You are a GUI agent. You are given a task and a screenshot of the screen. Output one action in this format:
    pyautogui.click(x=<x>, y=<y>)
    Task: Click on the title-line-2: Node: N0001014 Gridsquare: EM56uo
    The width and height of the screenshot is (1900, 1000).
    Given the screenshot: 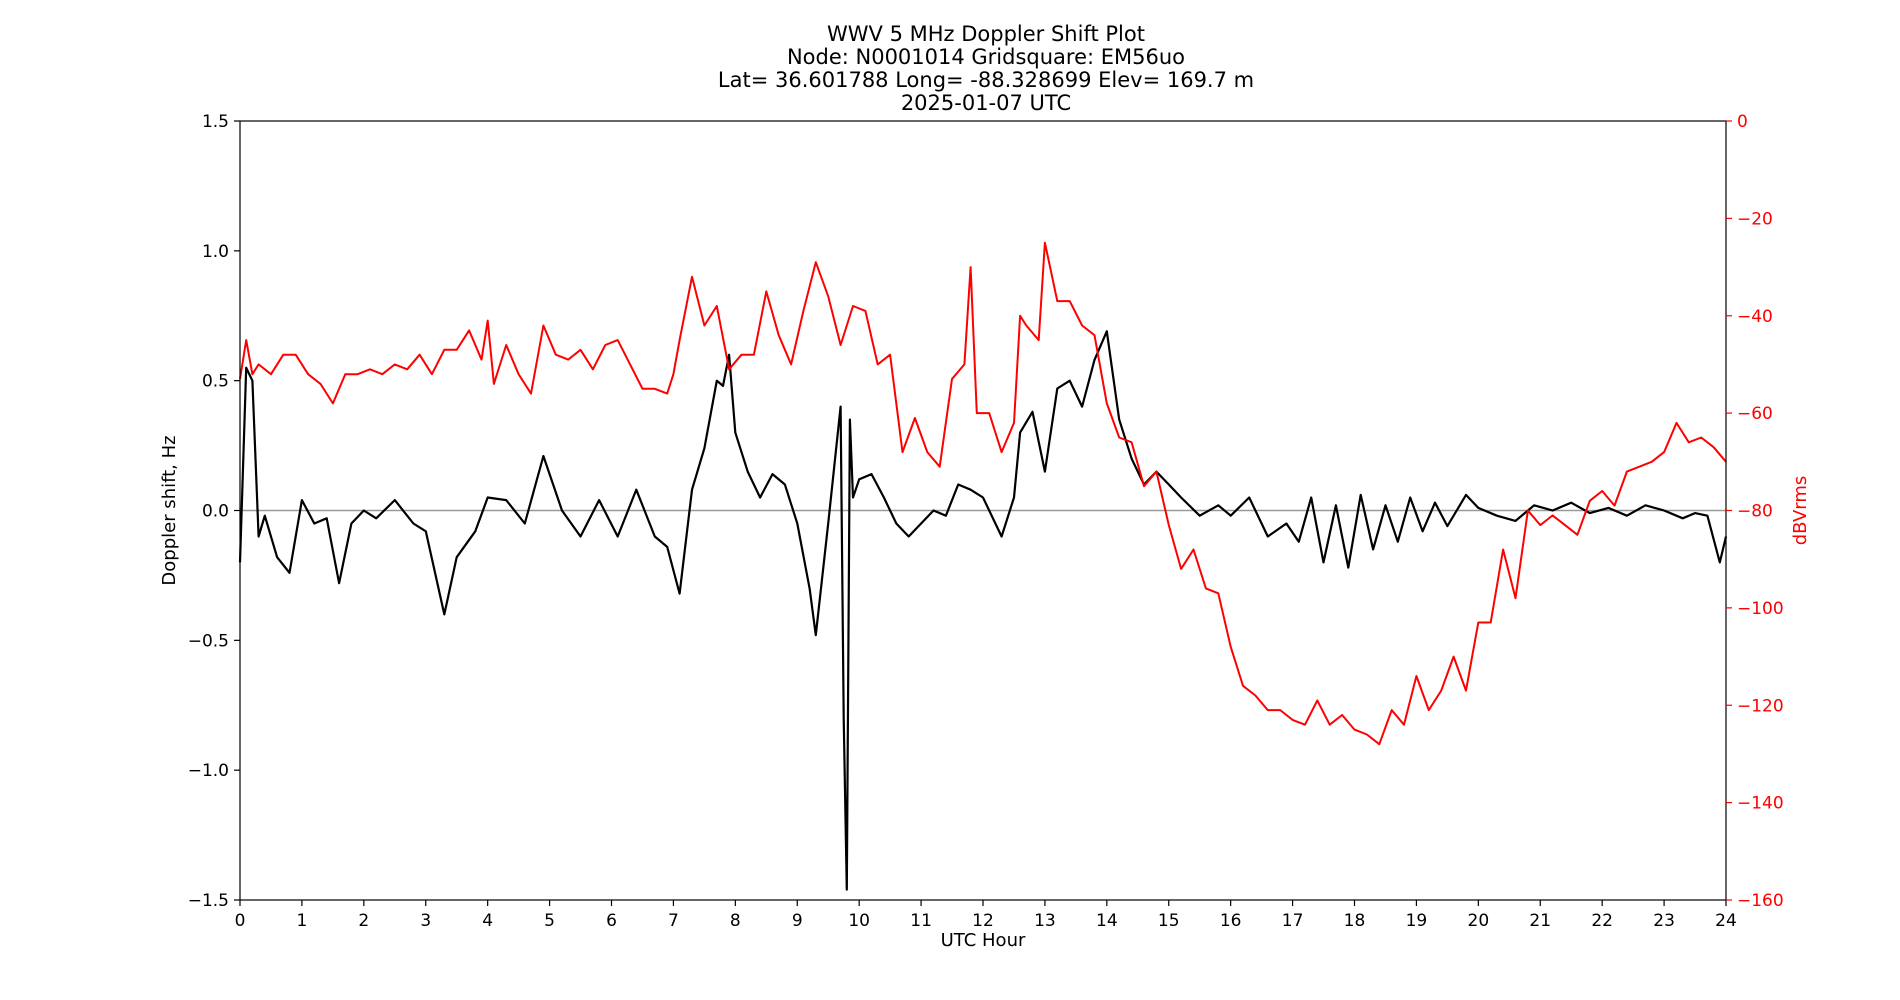 What is the action you would take?
    pyautogui.click(x=986, y=57)
    